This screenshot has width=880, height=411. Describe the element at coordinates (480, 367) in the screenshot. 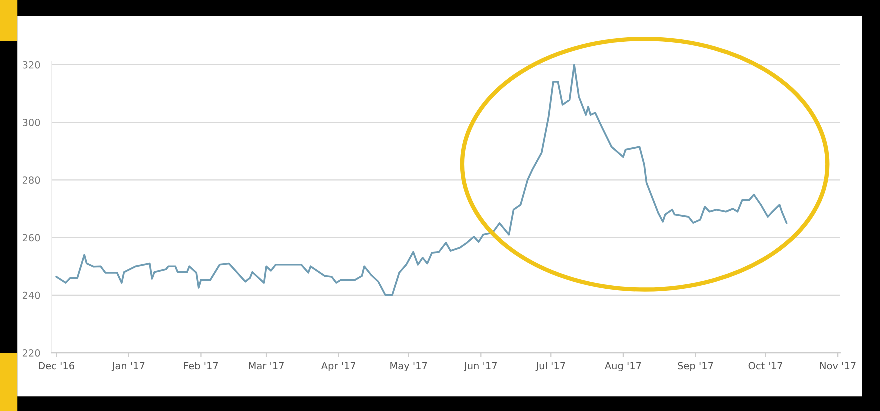

I see `x-tick-label: Jun '17` at that location.